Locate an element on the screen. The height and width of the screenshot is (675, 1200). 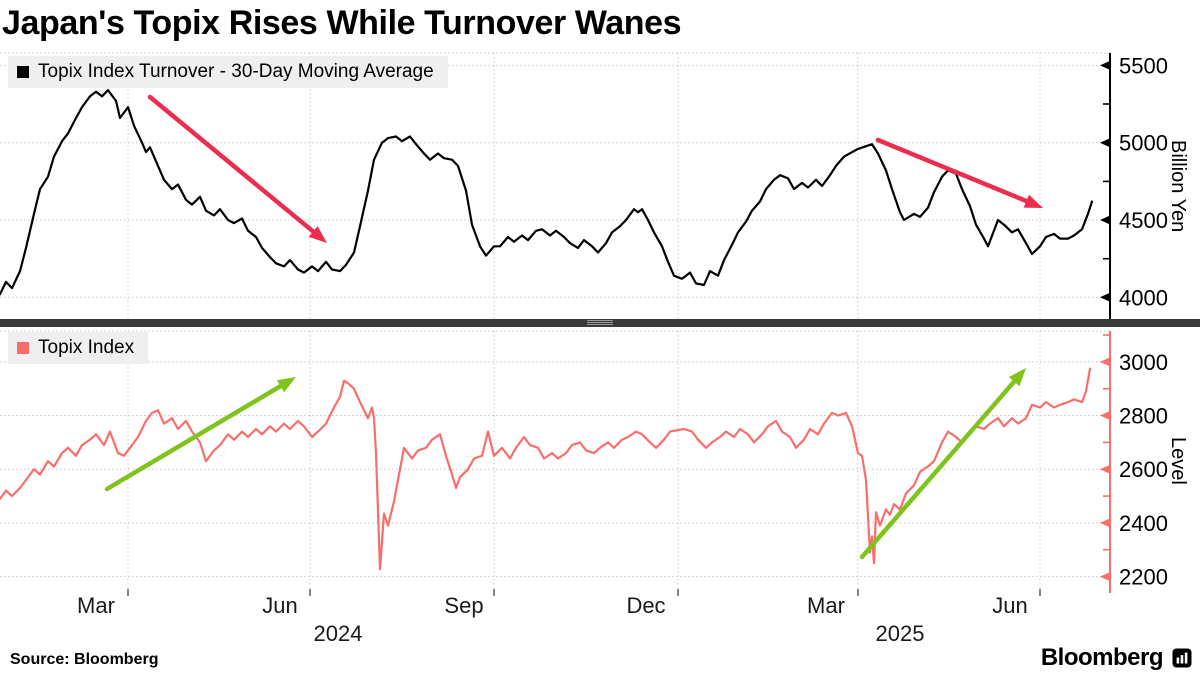
y-tick-label: 4000 is located at coordinates (1143, 297).